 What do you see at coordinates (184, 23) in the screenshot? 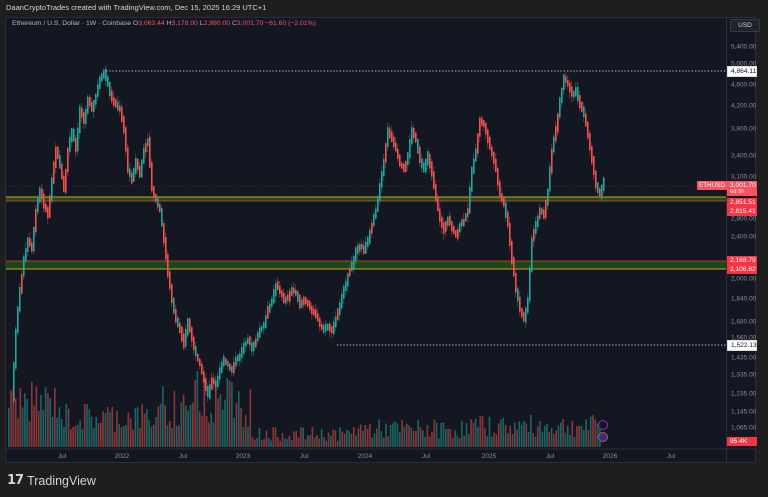
I see `high-value: 3,178.00` at bounding box center [184, 23].